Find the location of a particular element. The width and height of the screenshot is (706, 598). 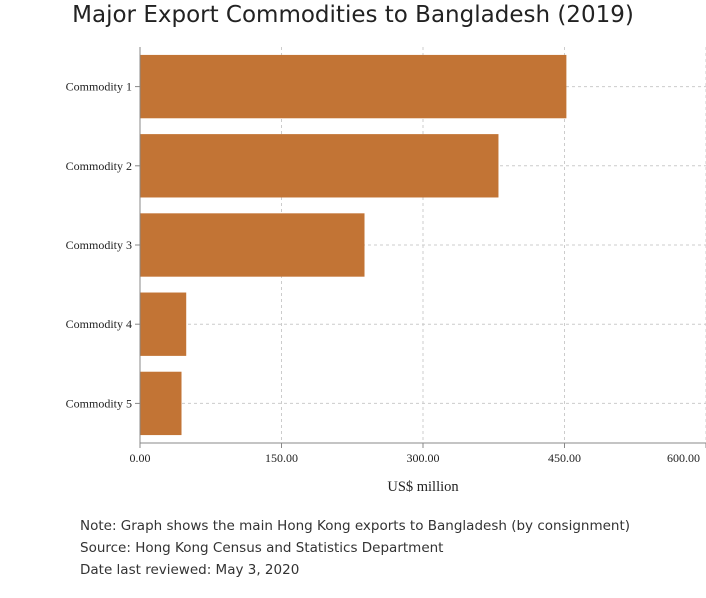

y-tick-label: Commodity 3 is located at coordinates (99, 245).